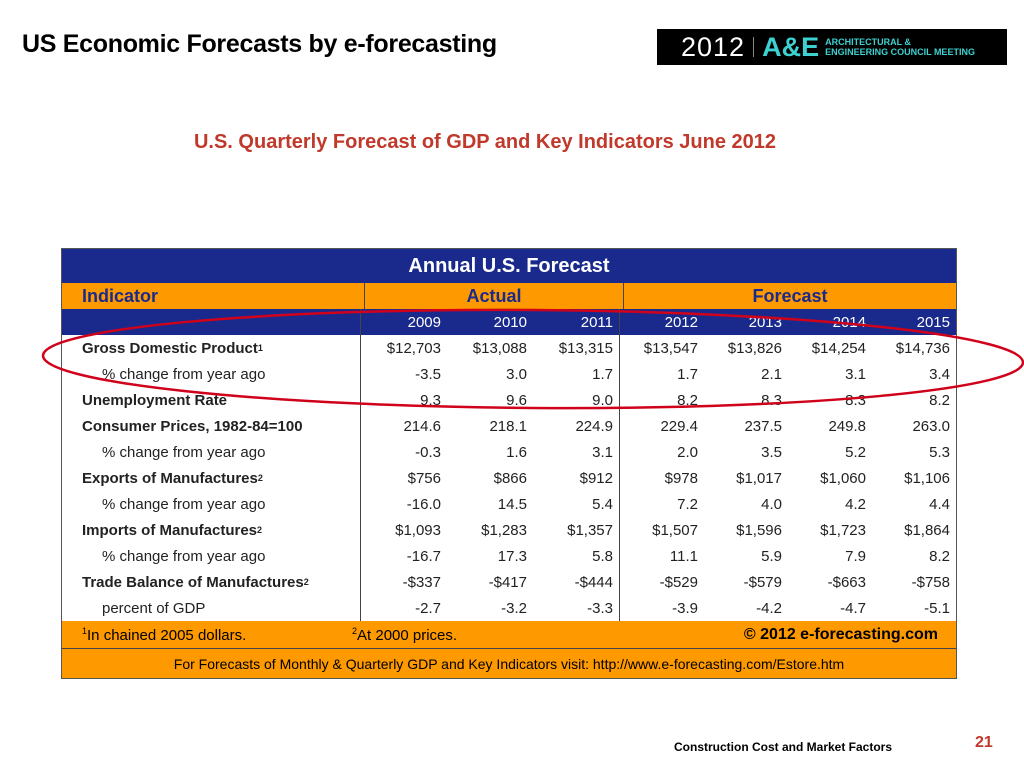 Image resolution: width=1024 pixels, height=768 pixels. I want to click on year-header: 2009, so click(424, 322).